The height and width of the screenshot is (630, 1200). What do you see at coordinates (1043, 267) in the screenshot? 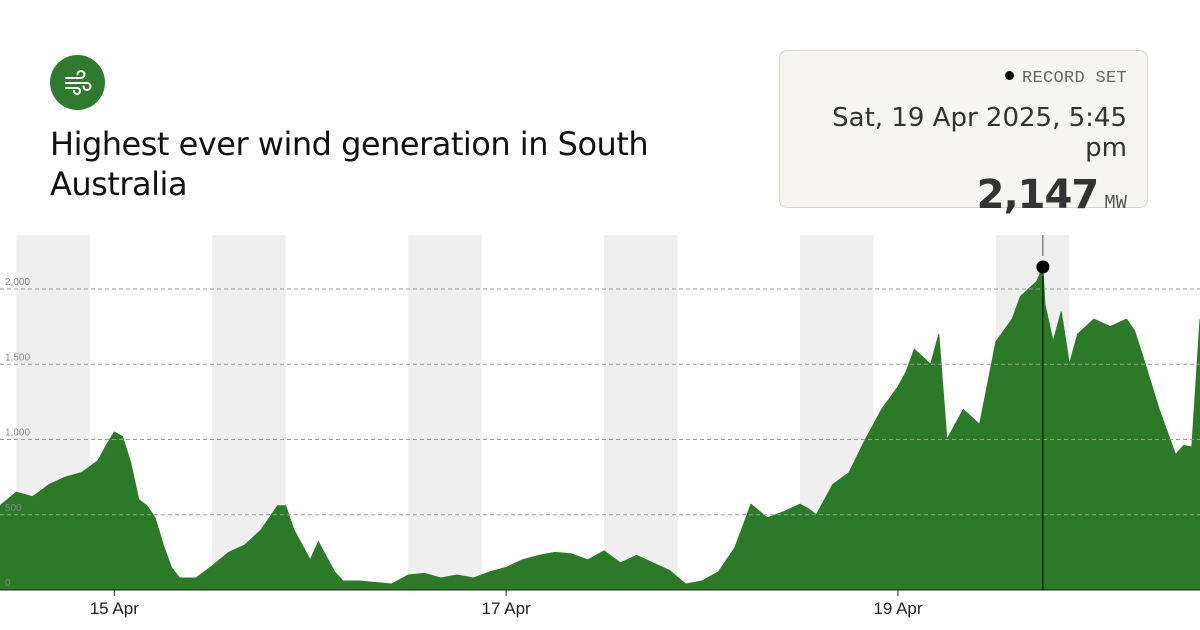
I see `record-point` at bounding box center [1043, 267].